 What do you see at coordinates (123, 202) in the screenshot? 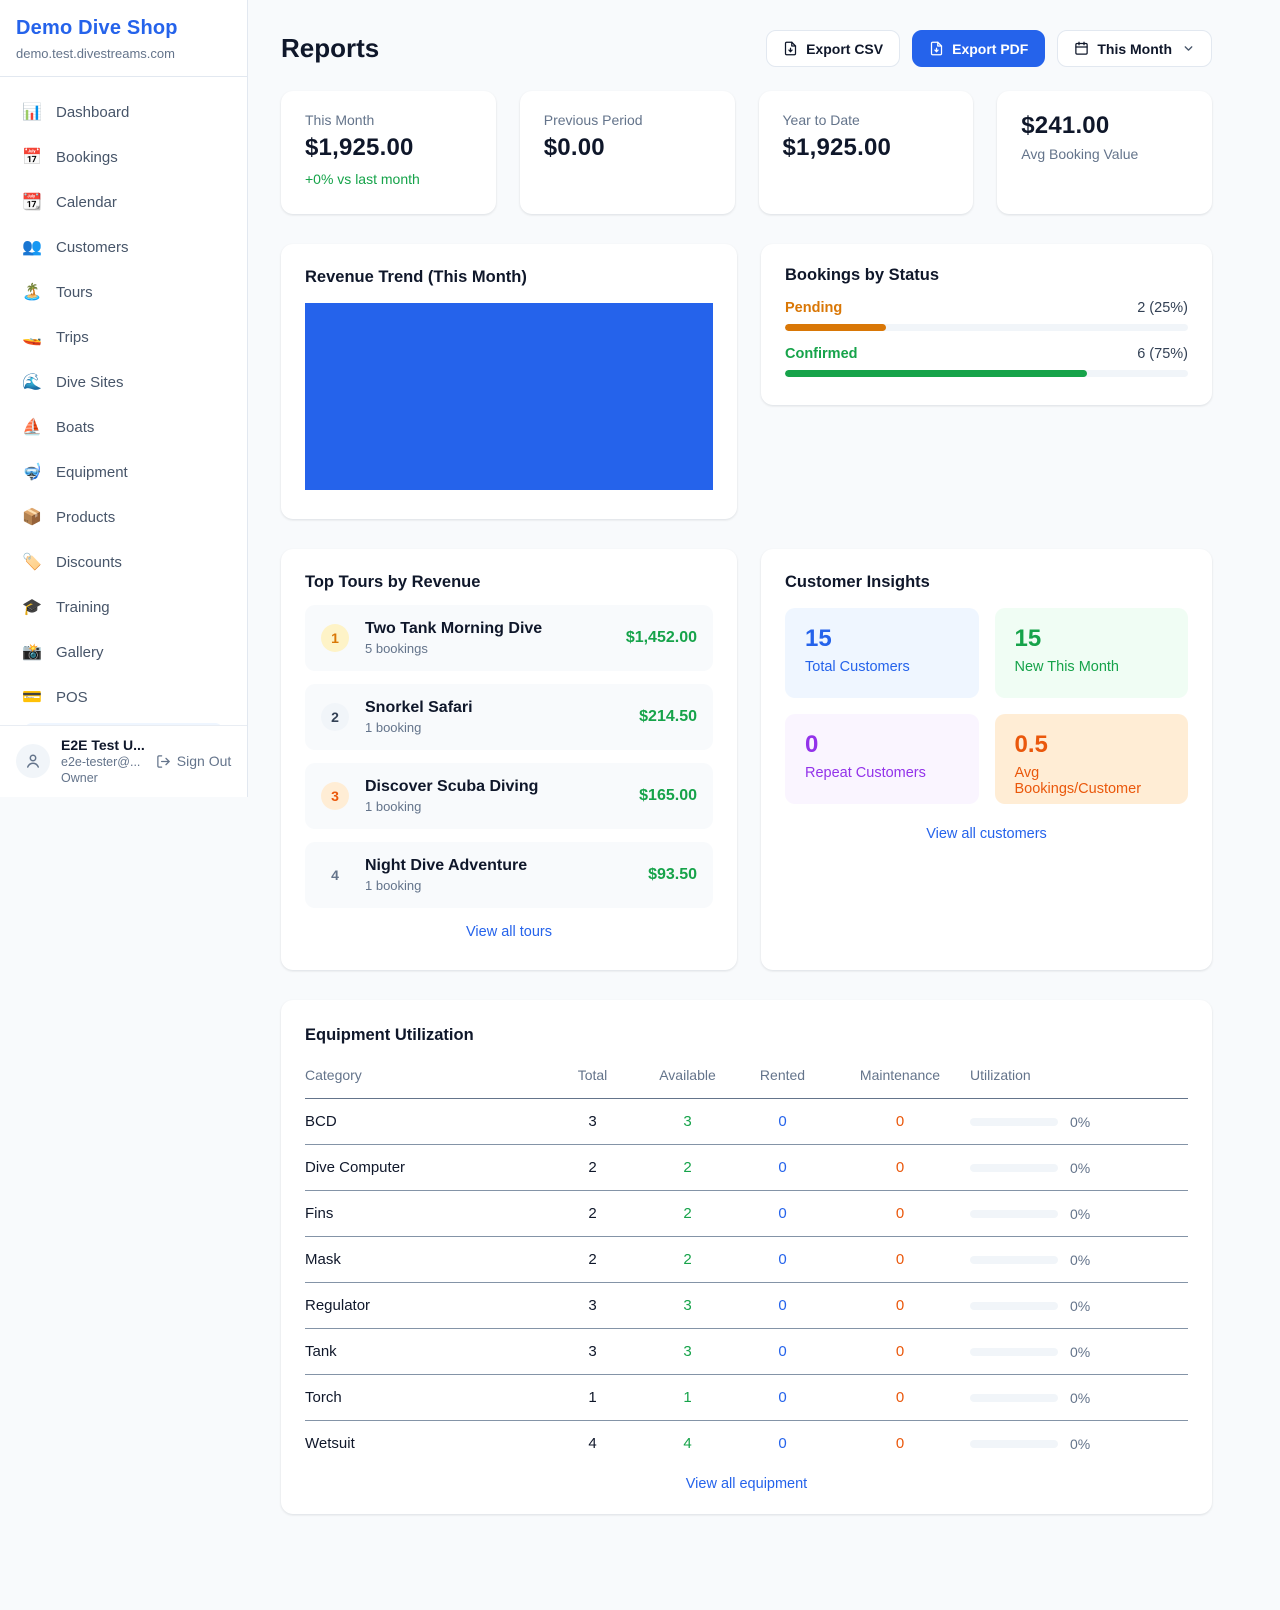
I see `sidebar-item-calendar: 📆 Calendar` at bounding box center [123, 202].